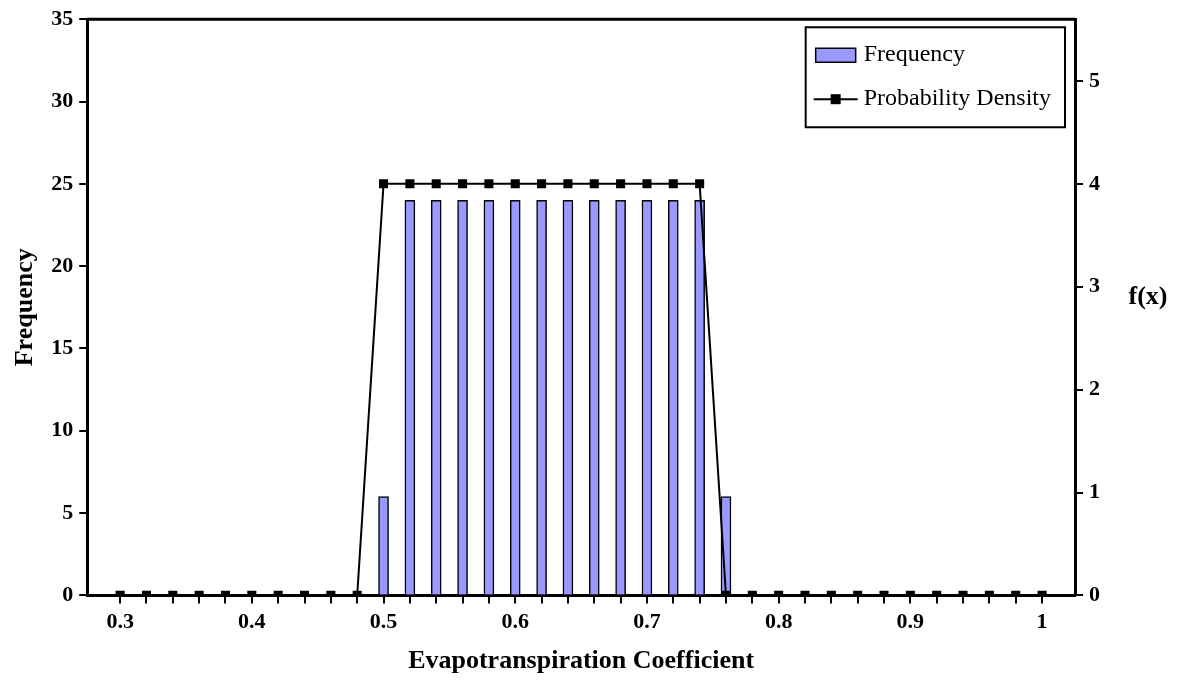 The height and width of the screenshot is (685, 1186). Describe the element at coordinates (957, 97) in the screenshot. I see `legend-label: Probability Density` at that location.